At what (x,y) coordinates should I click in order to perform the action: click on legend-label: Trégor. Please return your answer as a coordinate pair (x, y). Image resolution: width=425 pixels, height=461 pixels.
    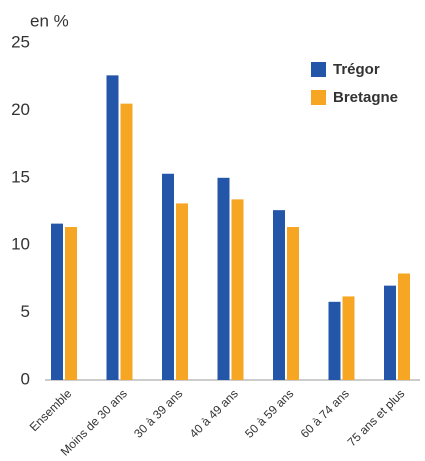
    Looking at the image, I should click on (356, 69).